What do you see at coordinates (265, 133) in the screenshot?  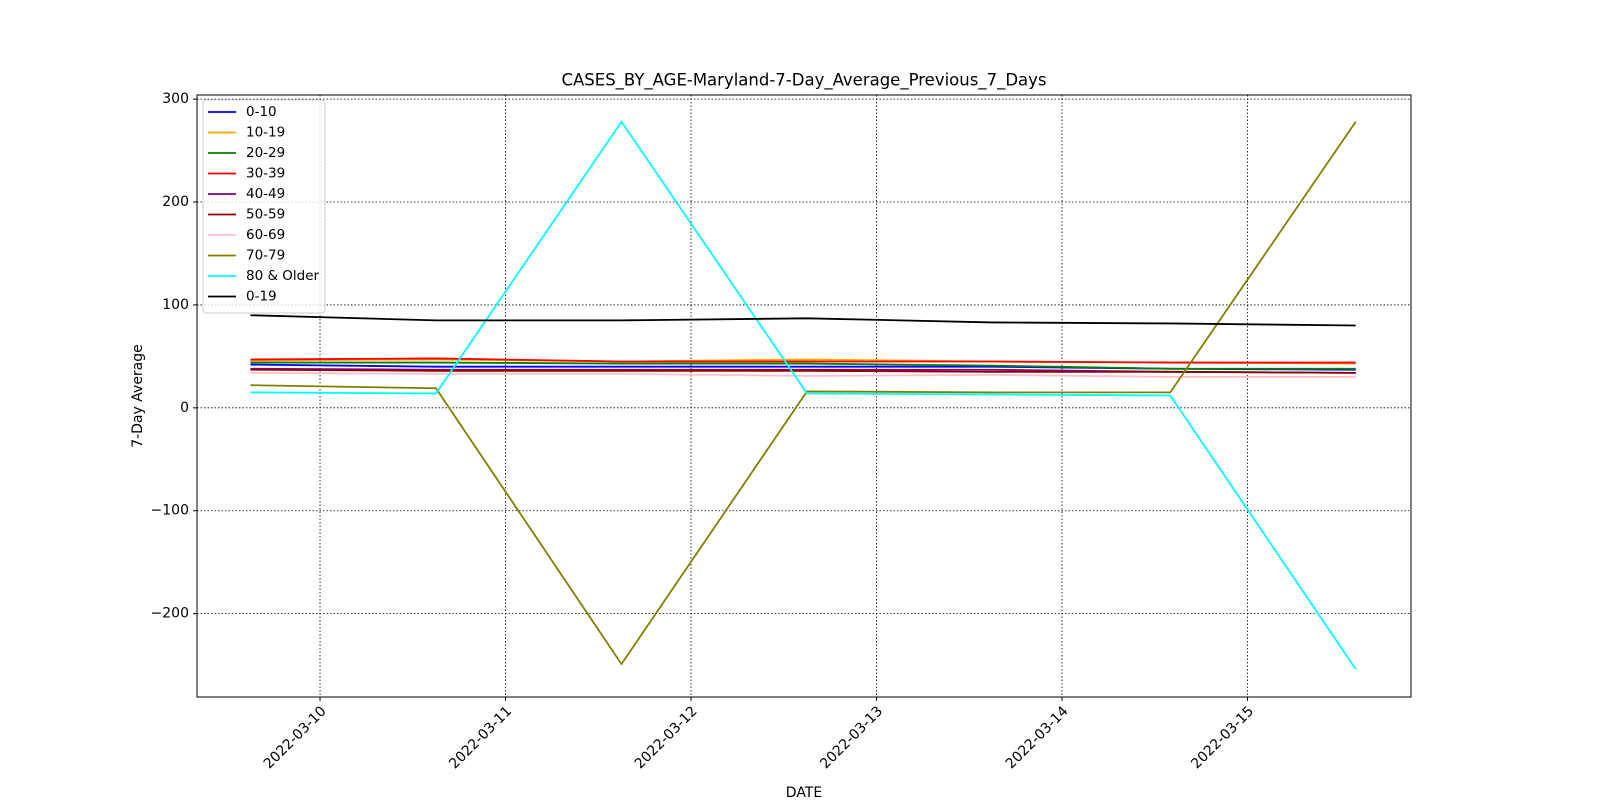 I see `legend-label: 10-19` at bounding box center [265, 133].